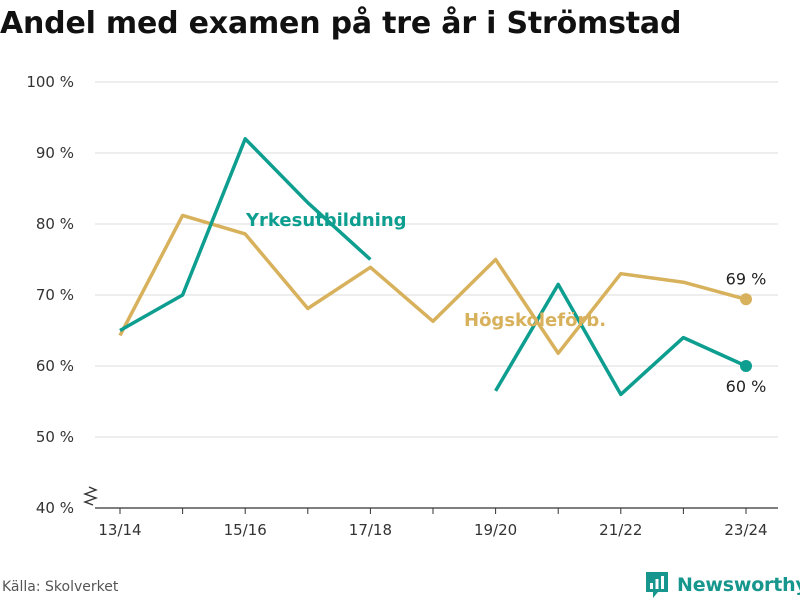  Describe the element at coordinates (745, 530) in the screenshot. I see `x-tick-label: 23/24` at that location.